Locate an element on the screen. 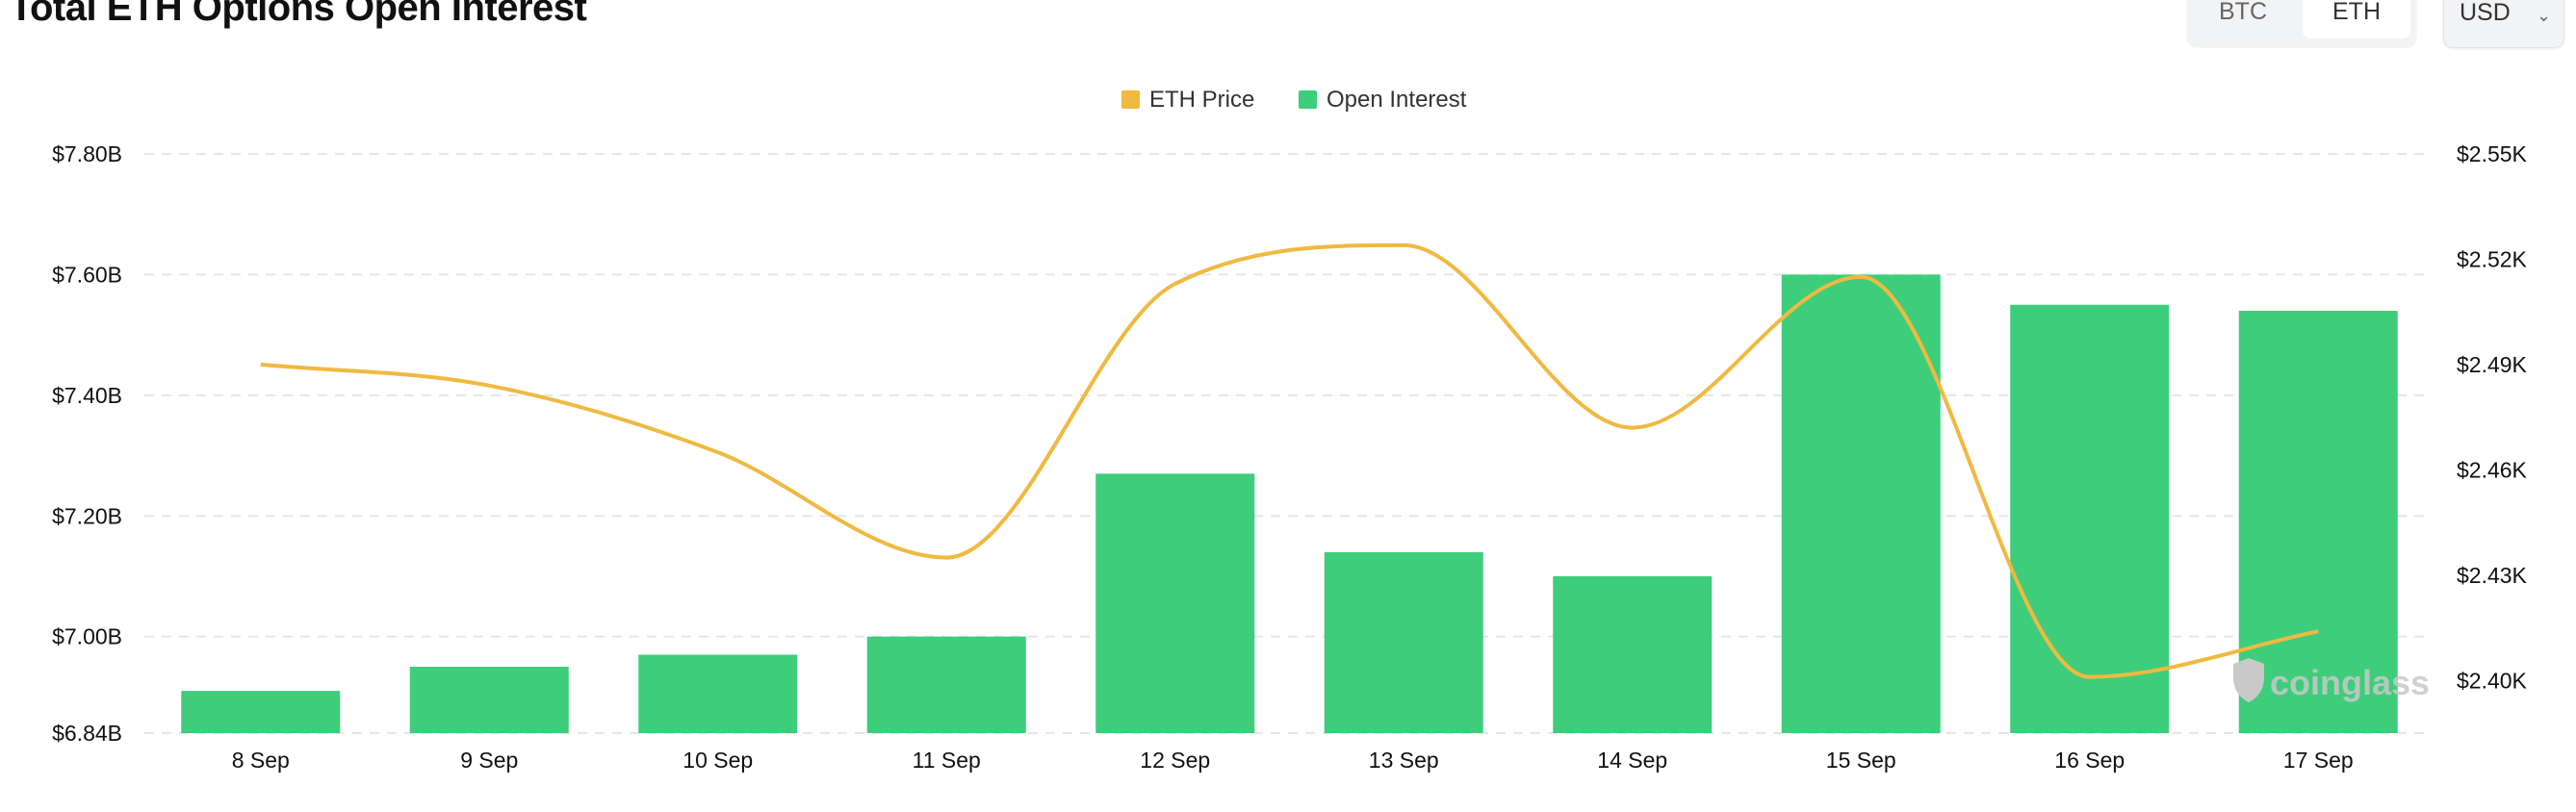 The height and width of the screenshot is (812, 2576). x-tick-label: 11 Sep is located at coordinates (947, 760).